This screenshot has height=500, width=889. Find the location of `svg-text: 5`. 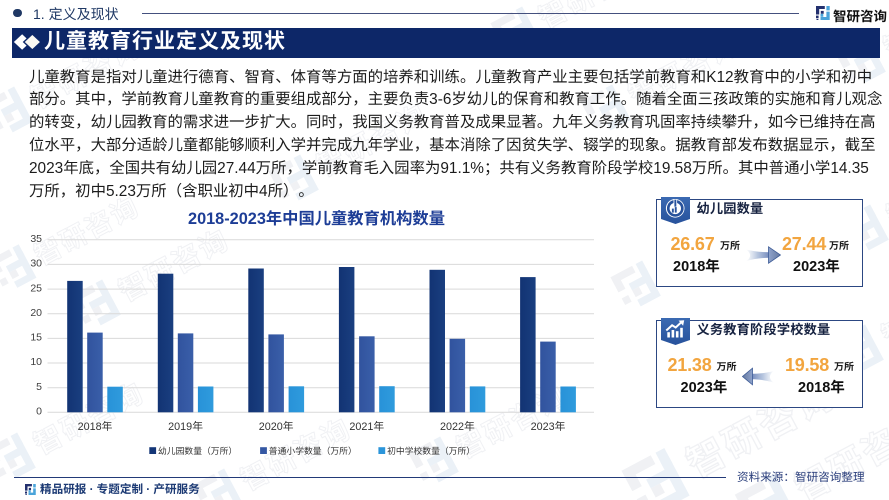

svg-text: 5 is located at coordinates (39, 387).